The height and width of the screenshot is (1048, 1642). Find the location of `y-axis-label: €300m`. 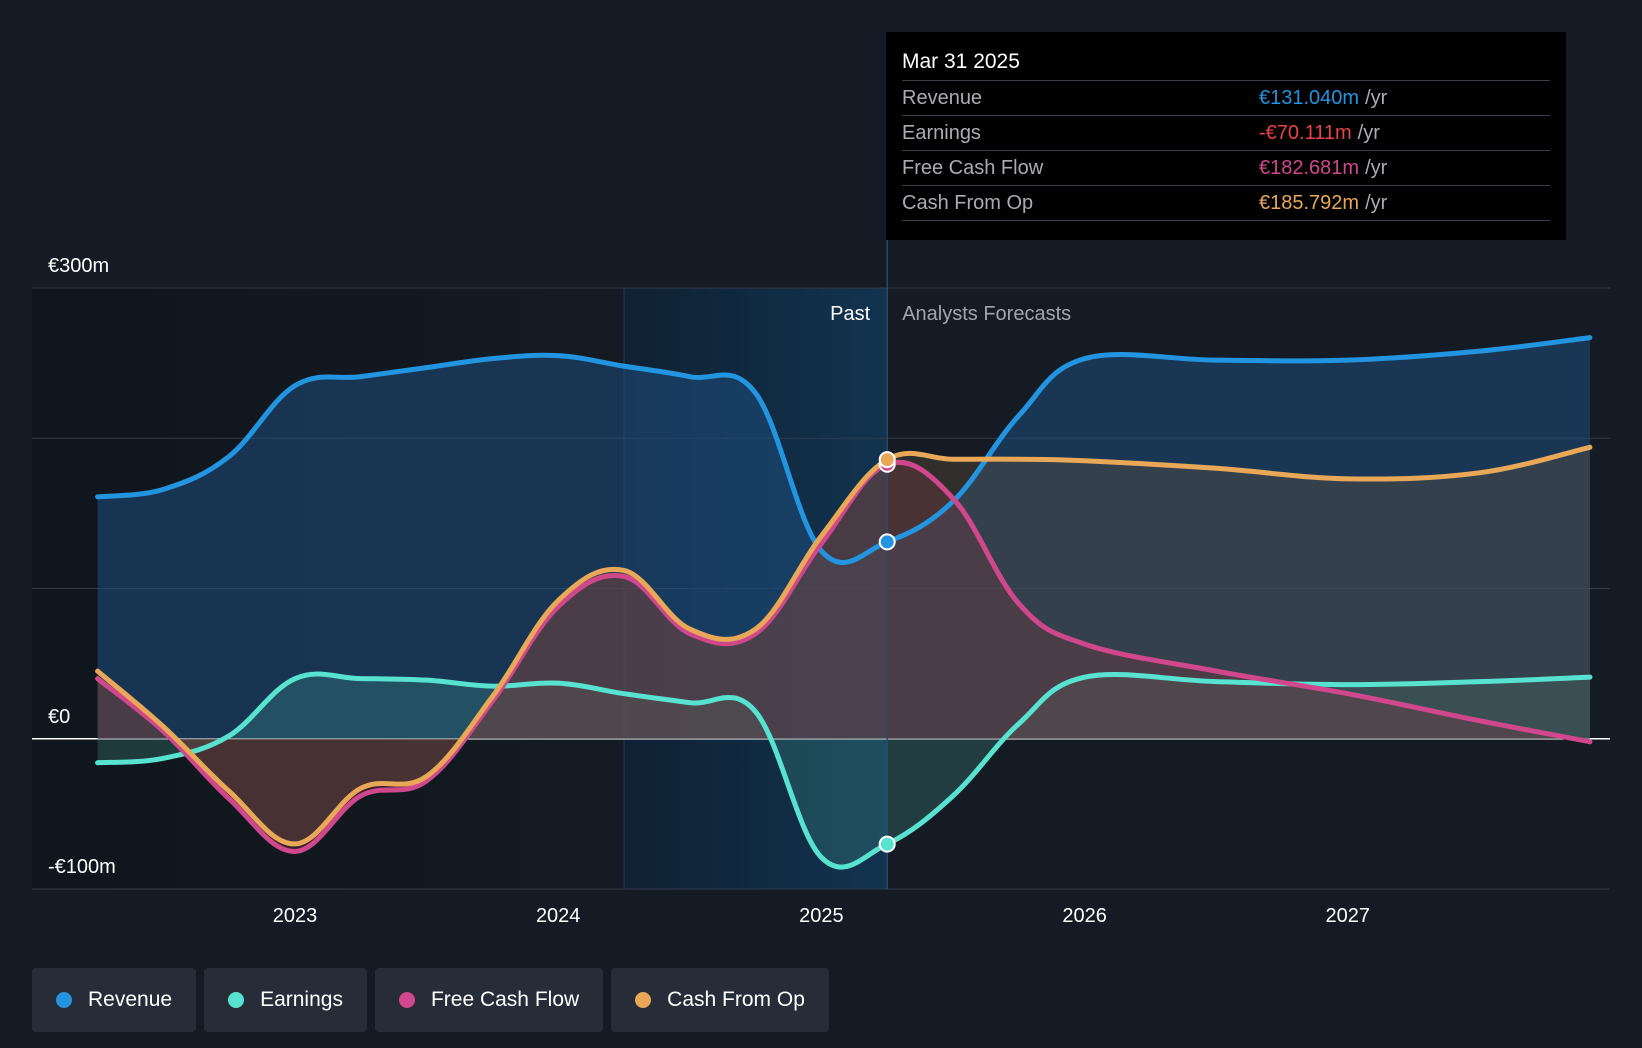

y-axis-label: €300m is located at coordinates (78, 266).